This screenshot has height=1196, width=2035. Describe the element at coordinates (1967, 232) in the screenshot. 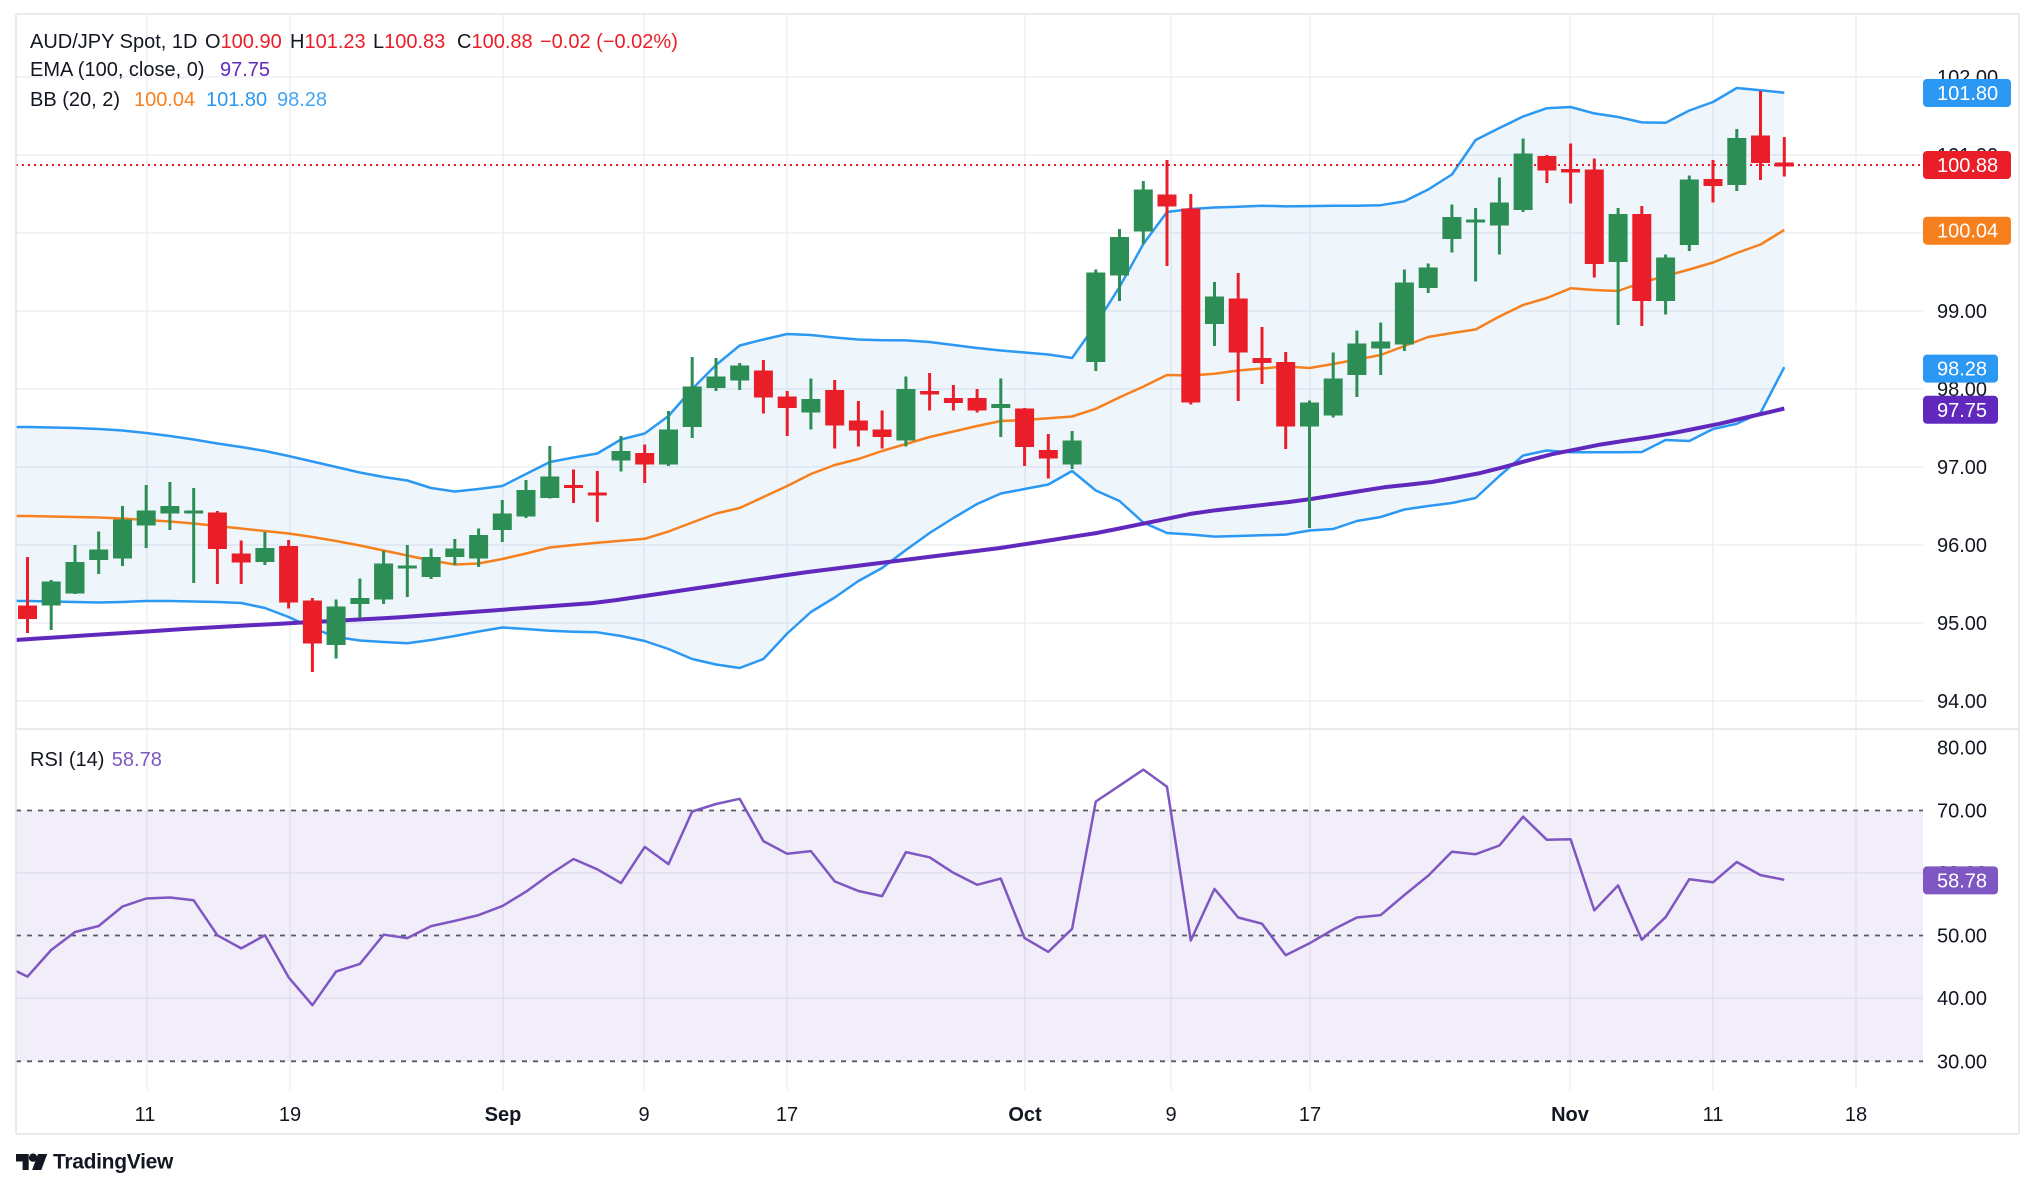

I see `svg-text: 100.04` at that location.